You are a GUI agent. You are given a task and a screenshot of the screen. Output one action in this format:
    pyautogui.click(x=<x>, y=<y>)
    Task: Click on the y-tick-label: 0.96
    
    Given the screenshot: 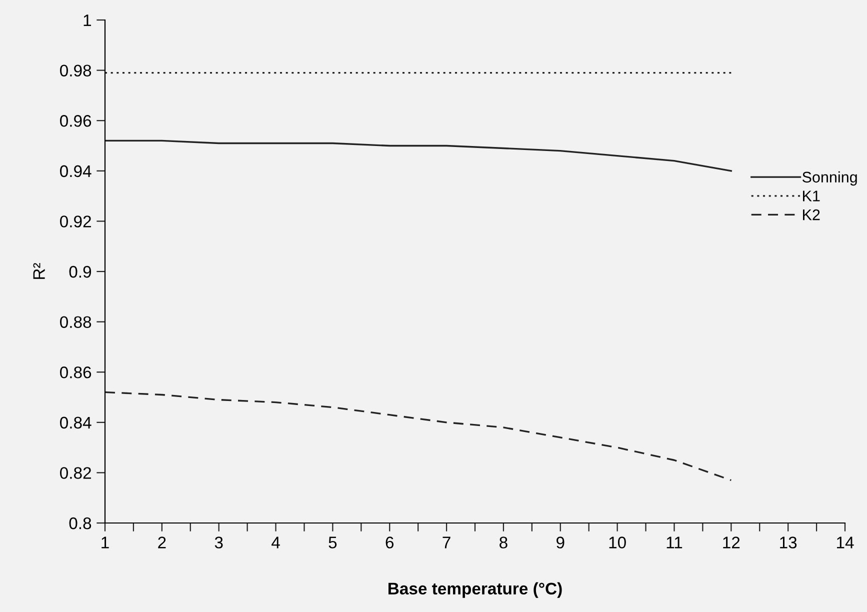 What is the action you would take?
    pyautogui.click(x=76, y=121)
    